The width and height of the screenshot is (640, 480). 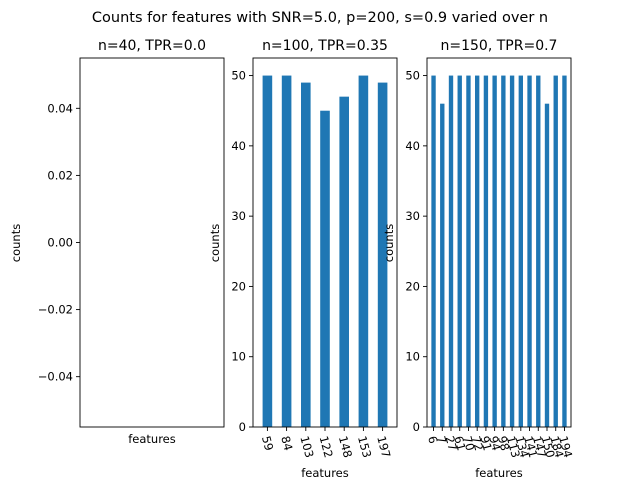 What do you see at coordinates (441, 439) in the screenshot?
I see `x-tick-label: 7` at bounding box center [441, 439].